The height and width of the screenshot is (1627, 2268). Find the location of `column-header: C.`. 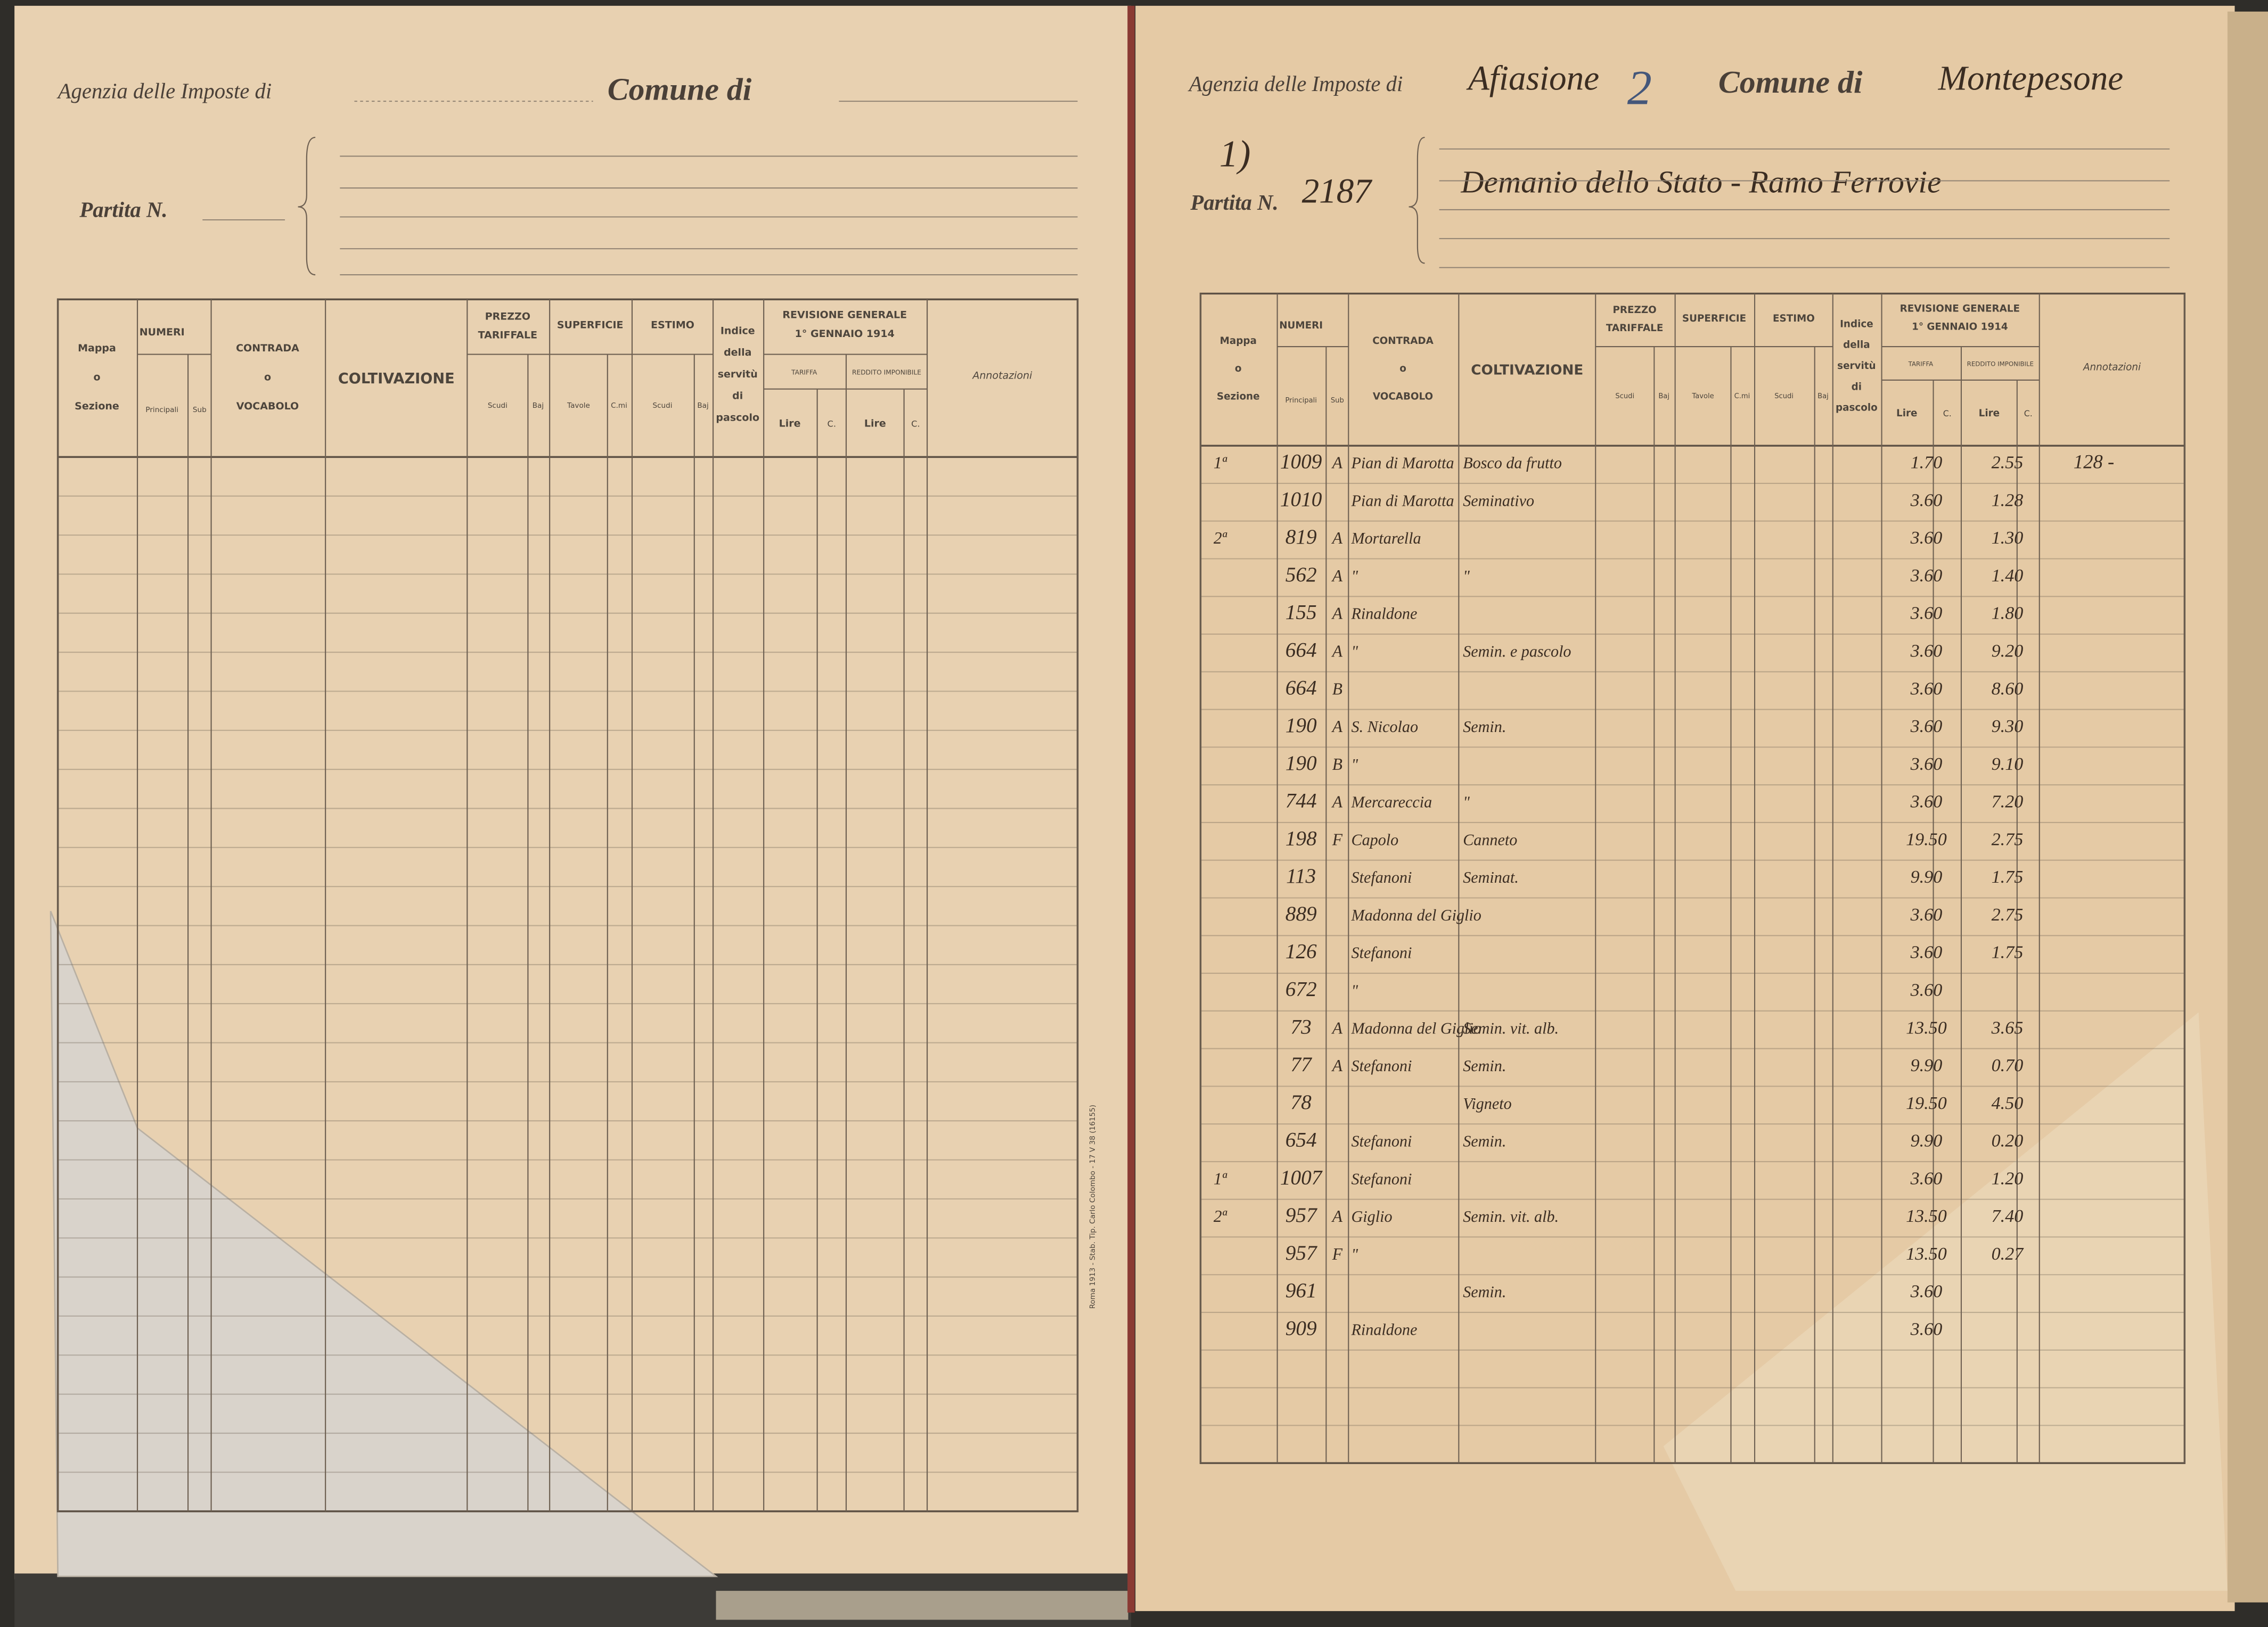

column-header: C. is located at coordinates (833, 423).